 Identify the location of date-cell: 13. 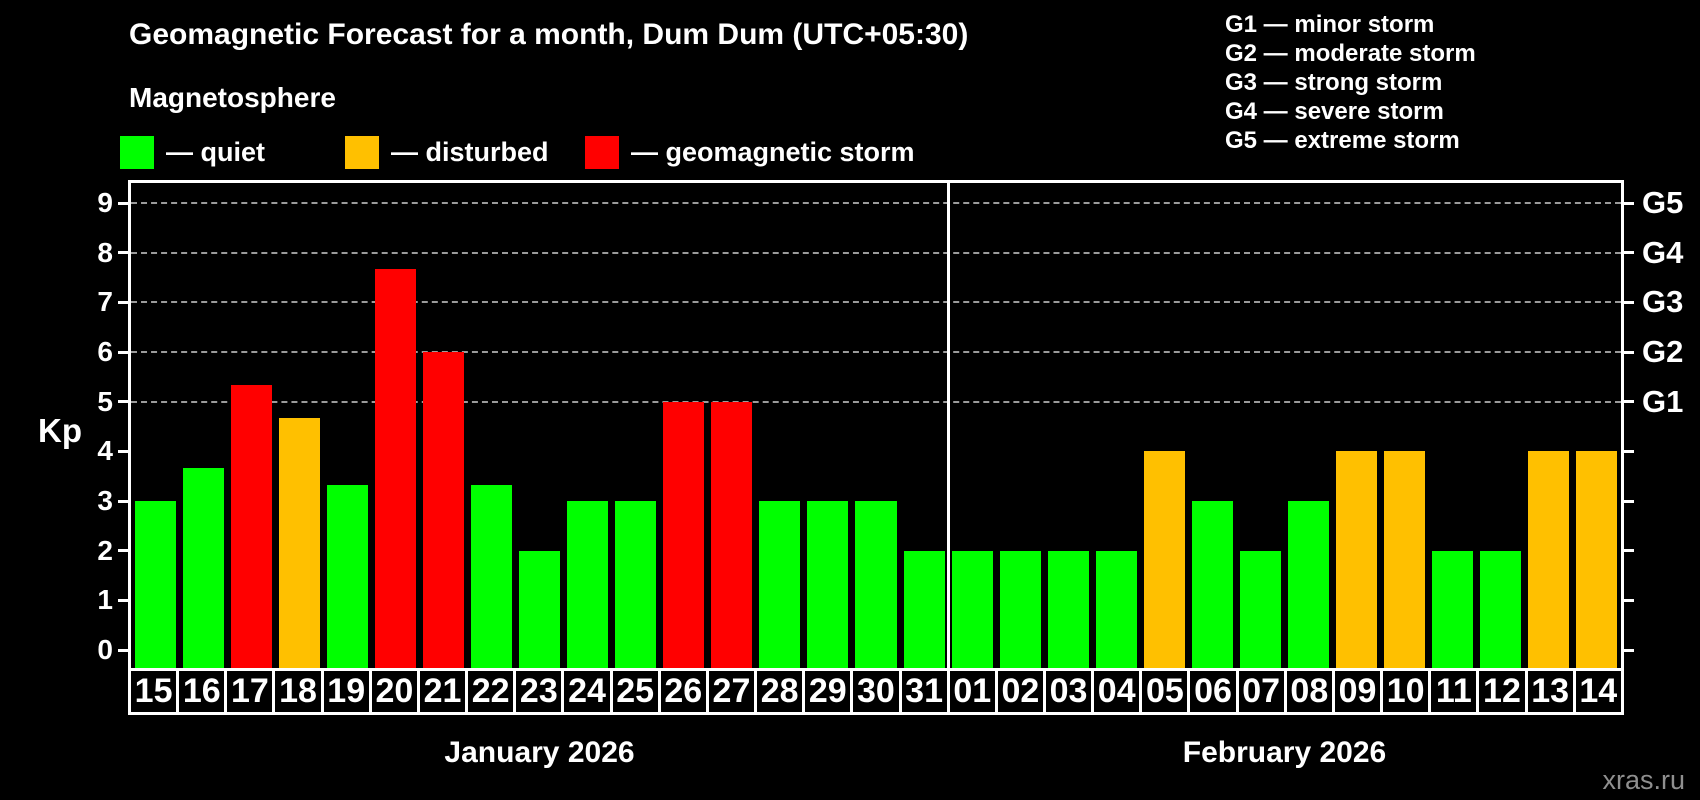
(1550, 691).